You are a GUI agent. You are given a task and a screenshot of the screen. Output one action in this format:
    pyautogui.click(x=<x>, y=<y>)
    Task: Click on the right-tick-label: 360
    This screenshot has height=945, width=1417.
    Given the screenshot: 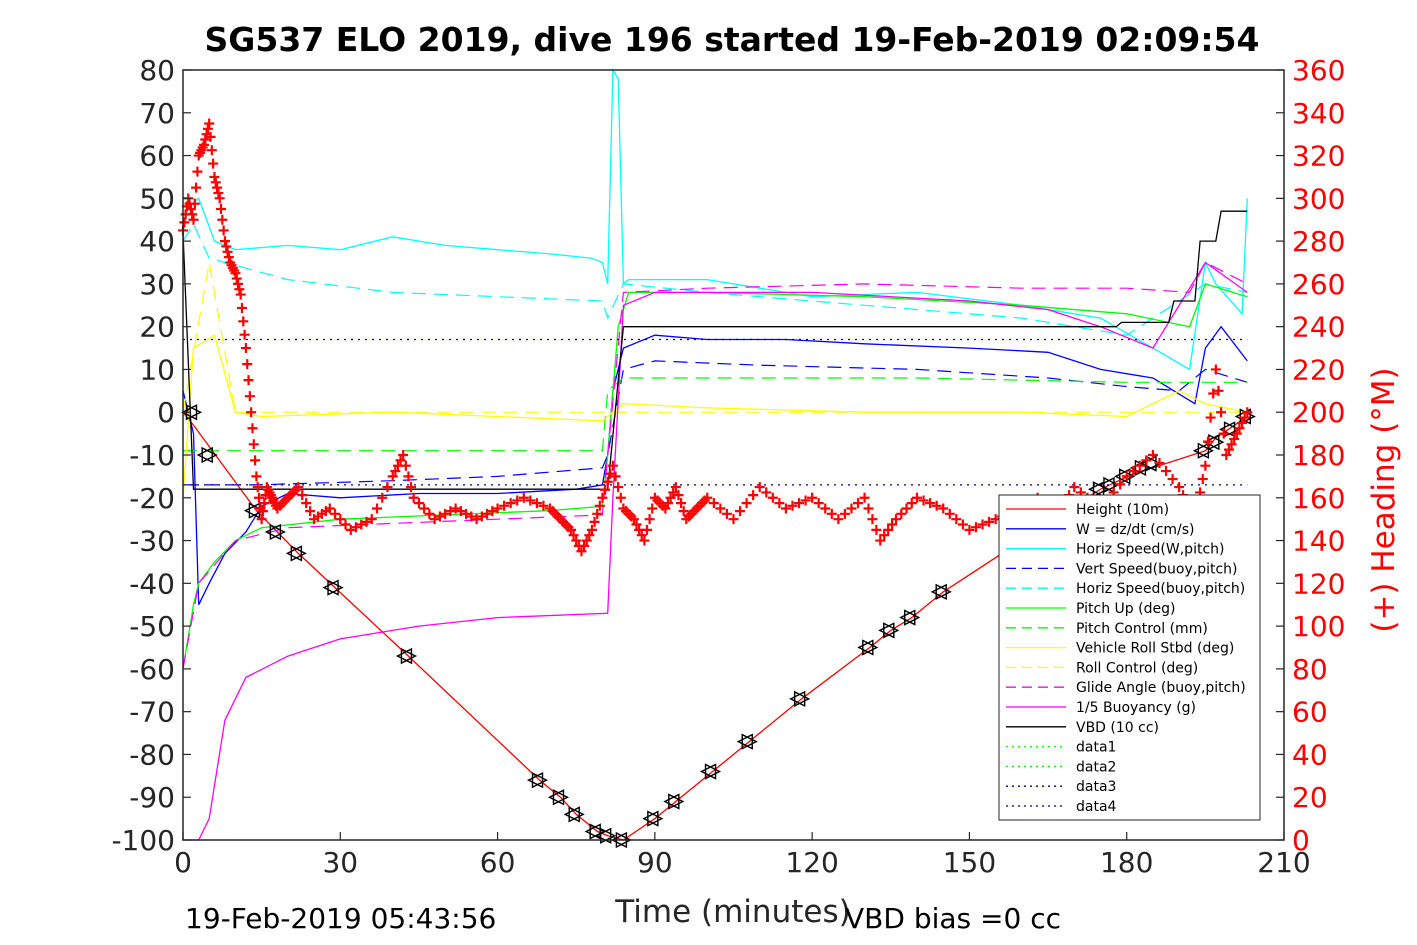 What is the action you would take?
    pyautogui.click(x=1318, y=70)
    